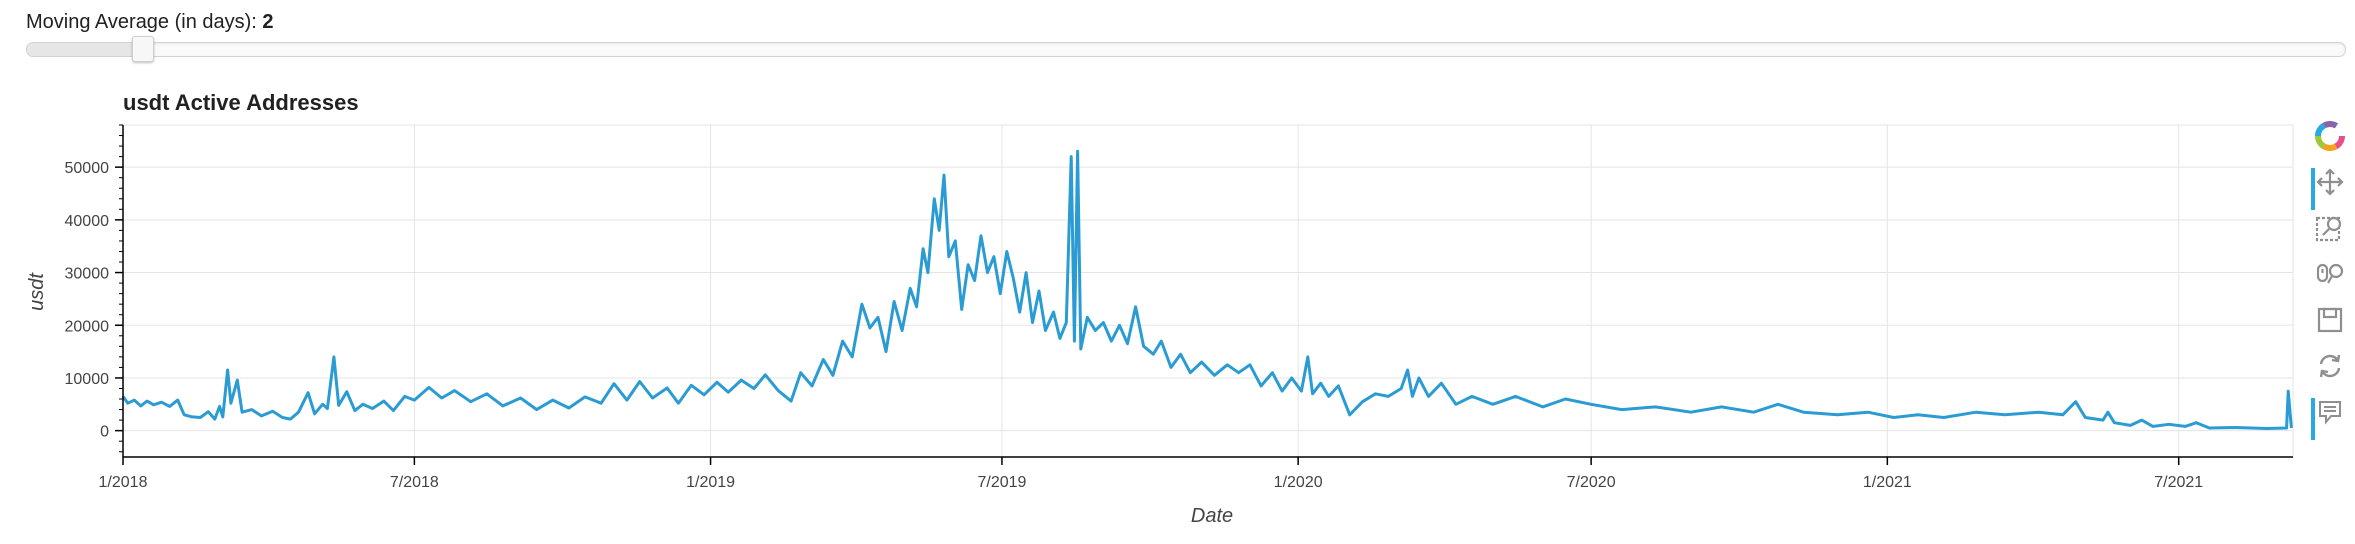 This screenshot has width=2355, height=544. I want to click on y-tick-label: 50000, so click(87, 168).